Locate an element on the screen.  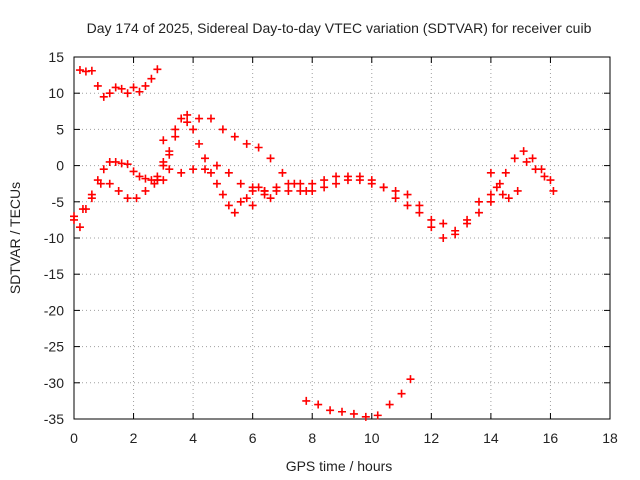
x-tick-label: 14 is located at coordinates (491, 438).